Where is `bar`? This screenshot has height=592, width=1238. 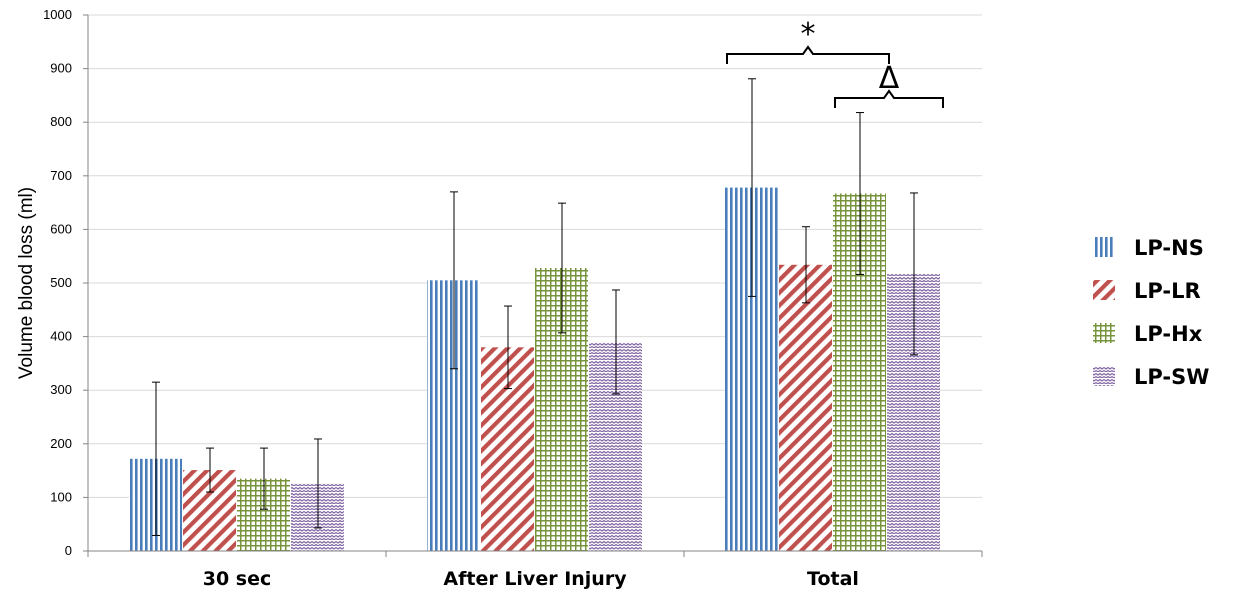
bar is located at coordinates (805, 407).